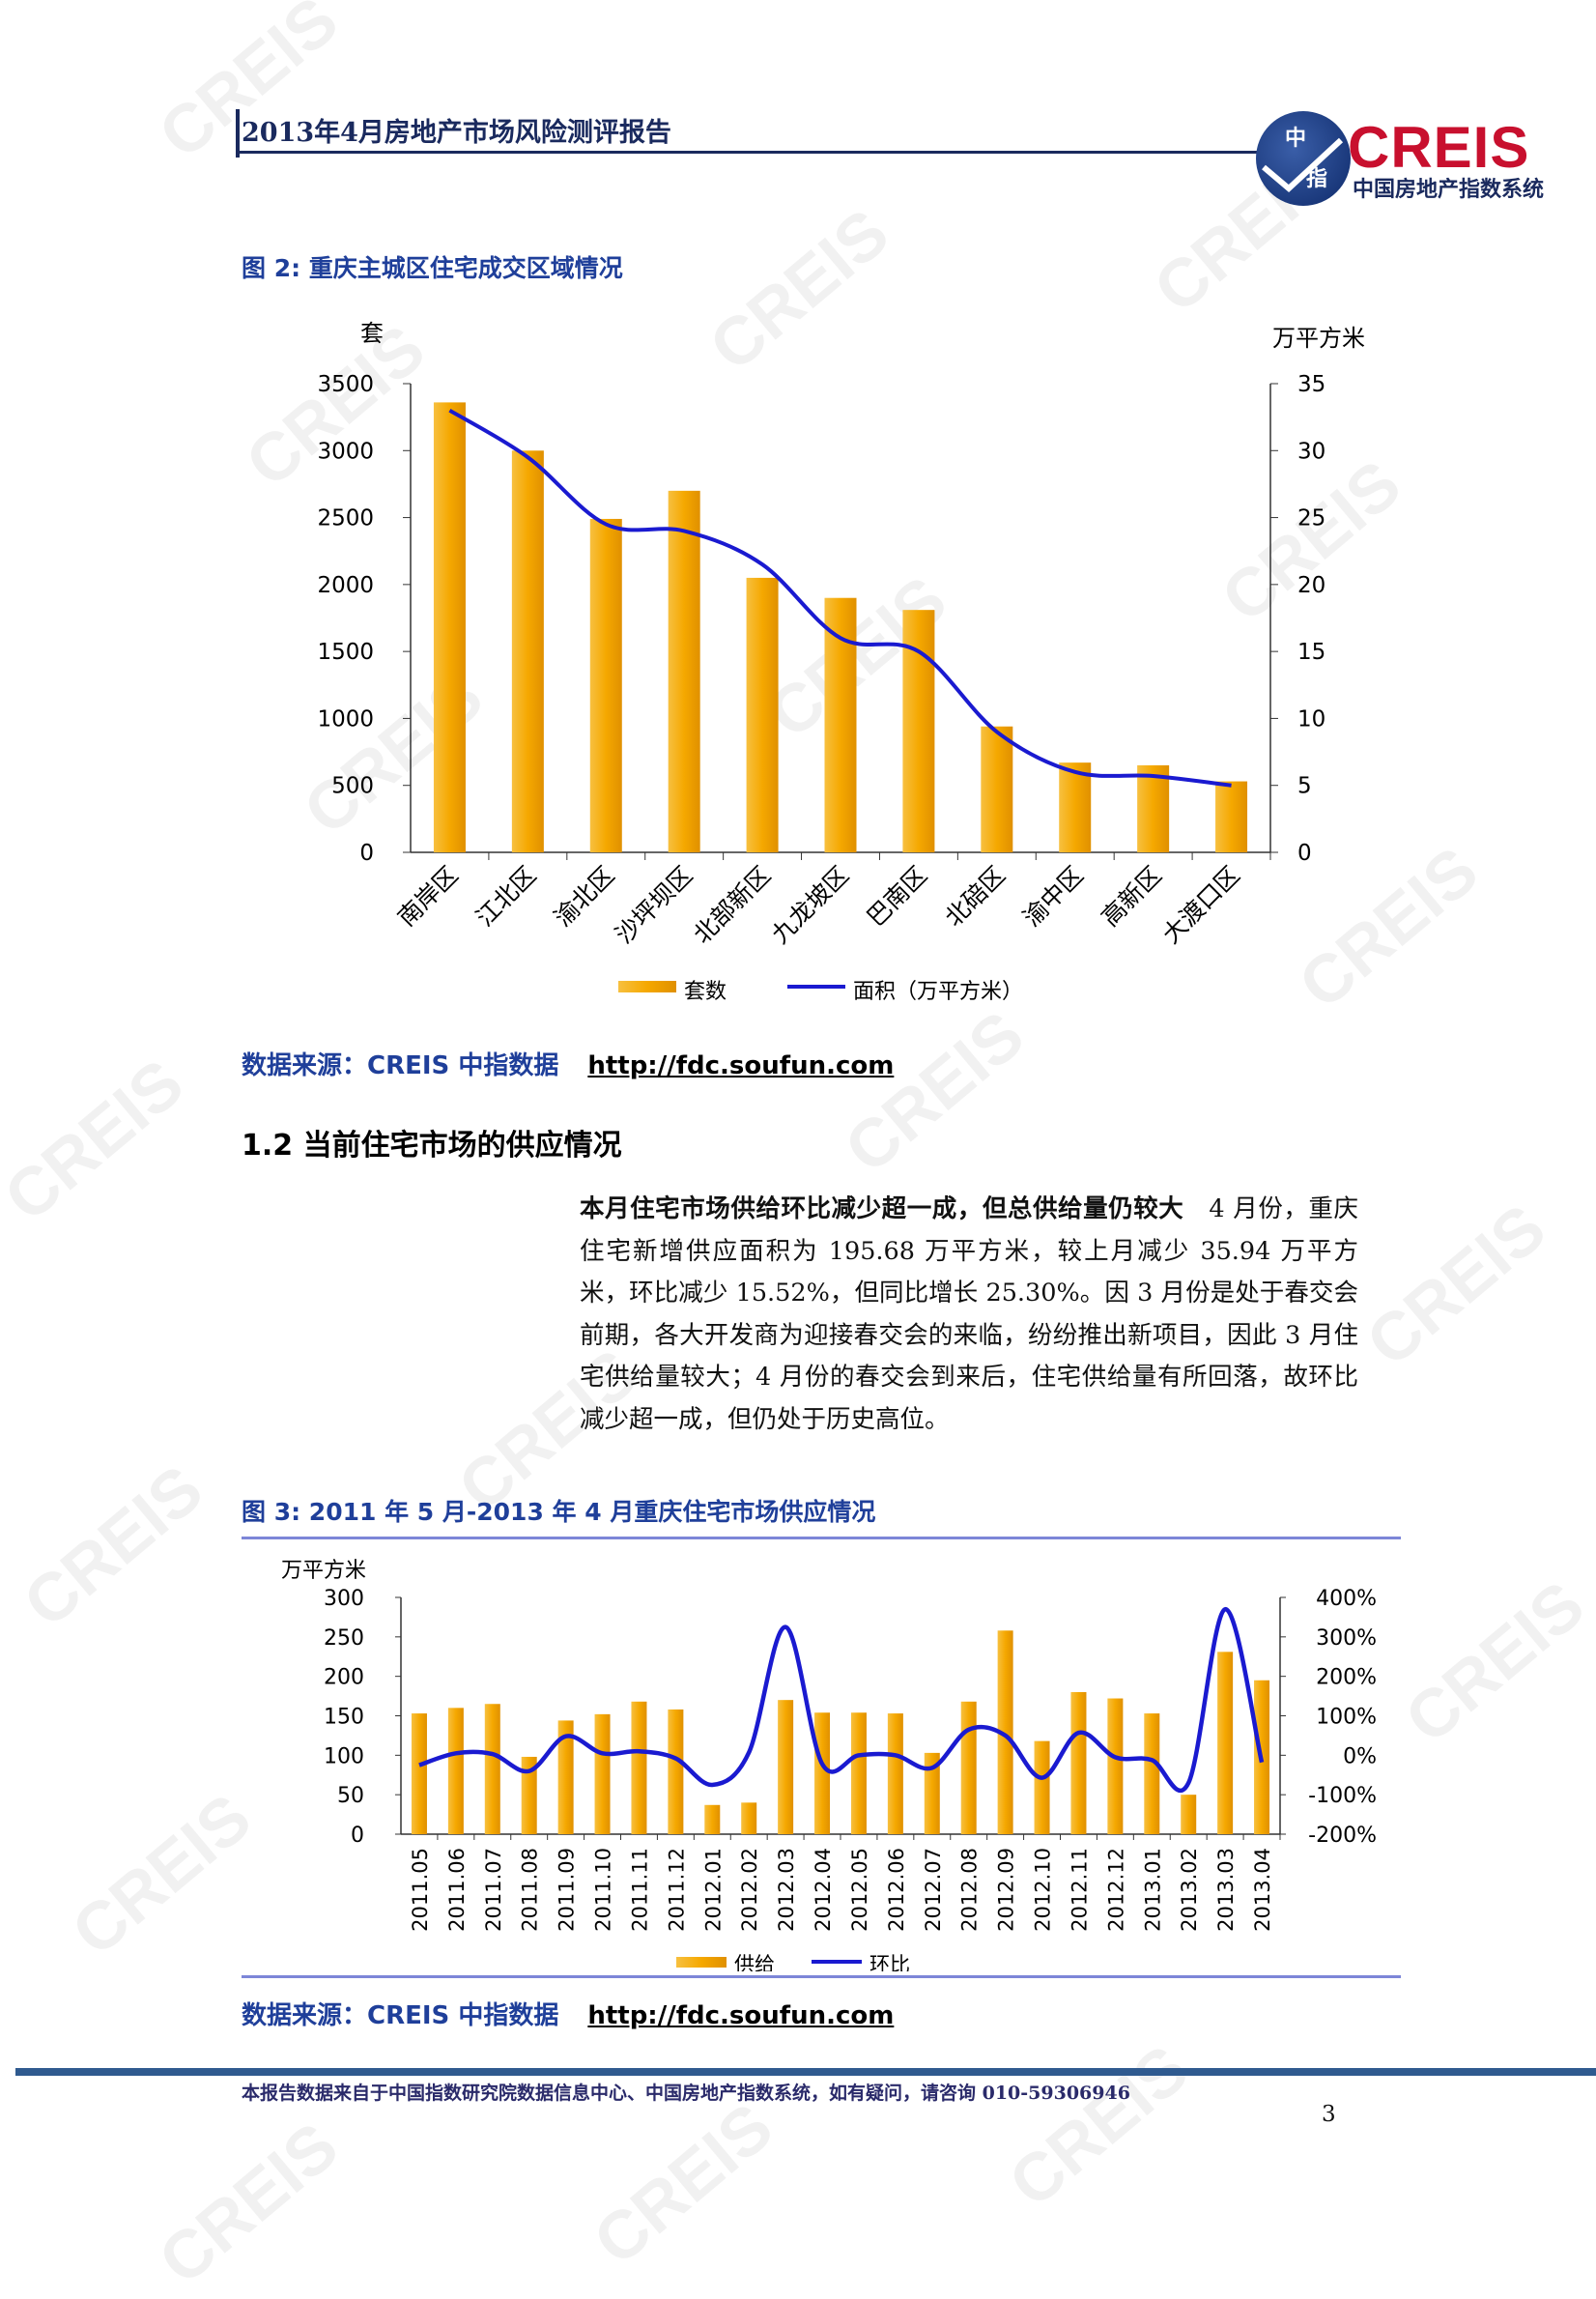 Image resolution: width=1596 pixels, height=2299 pixels. Describe the element at coordinates (1190, 1890) in the screenshot. I see `x-tick-label: 2013.02` at that location.